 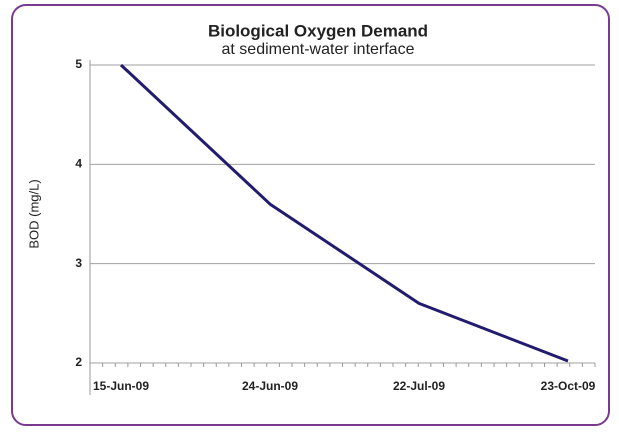 What do you see at coordinates (78, 263) in the screenshot?
I see `y-tick-label: 3` at bounding box center [78, 263].